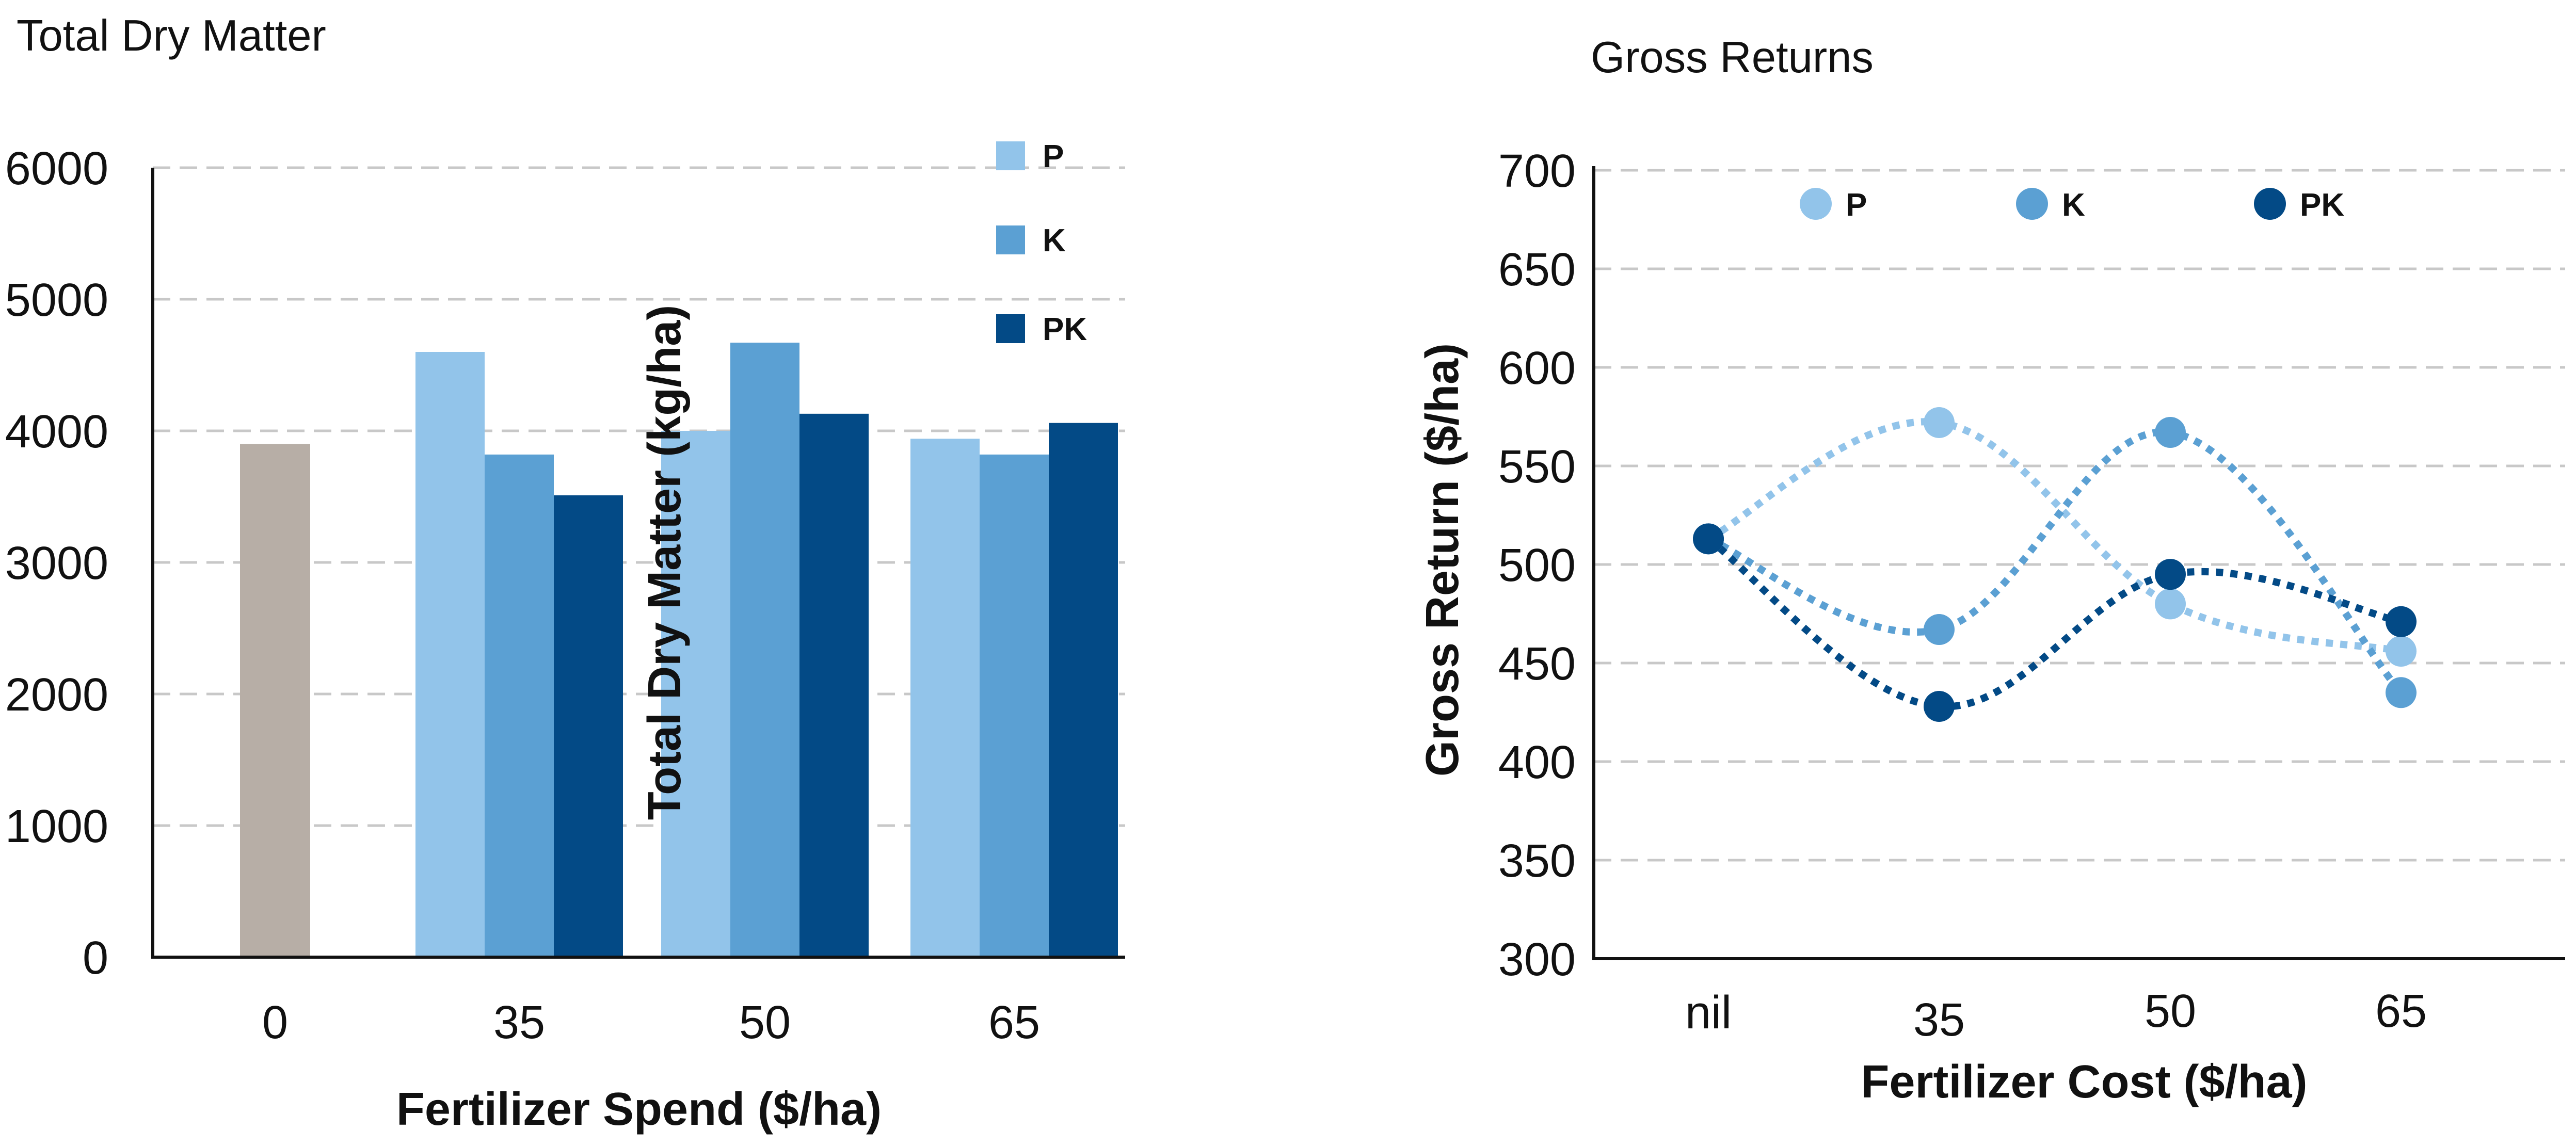  What do you see at coordinates (1537, 763) in the screenshot?
I see `gross-returns-y-tick-label: 400` at bounding box center [1537, 763].